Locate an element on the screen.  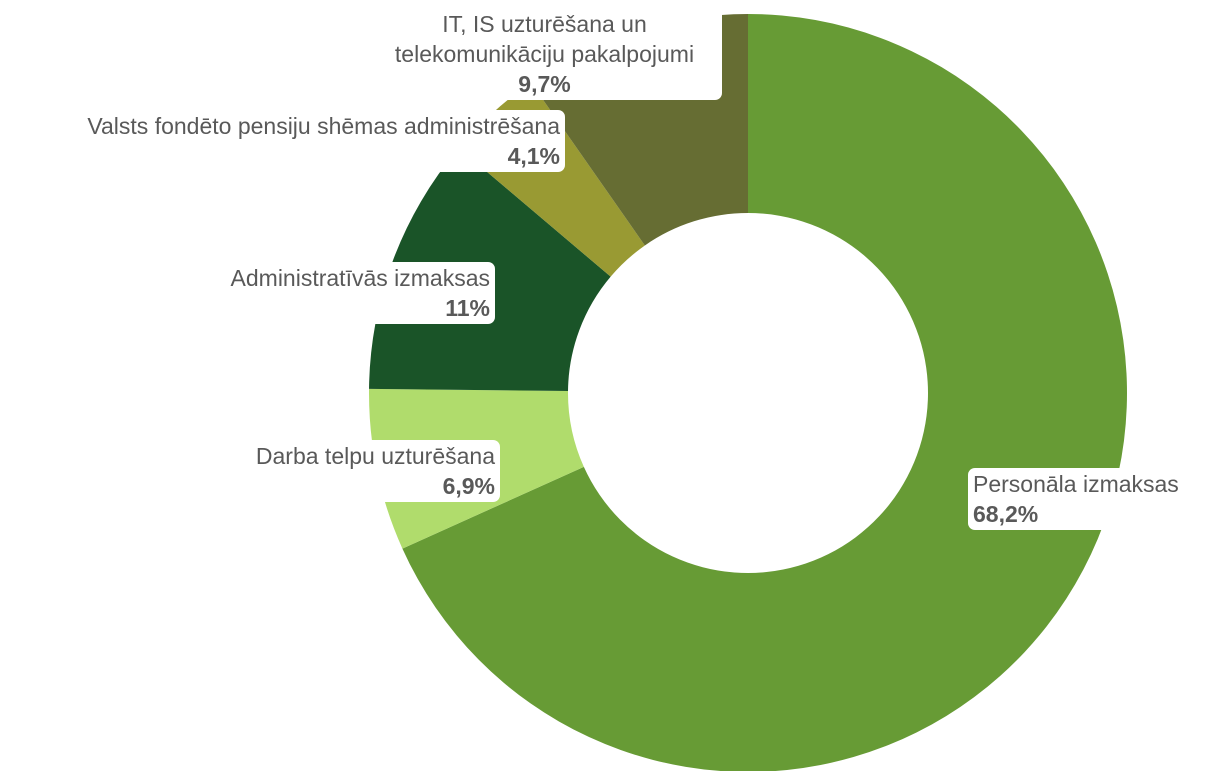
slice-label: Administratīvās izmaksas 11% is located at coordinates (360, 293).